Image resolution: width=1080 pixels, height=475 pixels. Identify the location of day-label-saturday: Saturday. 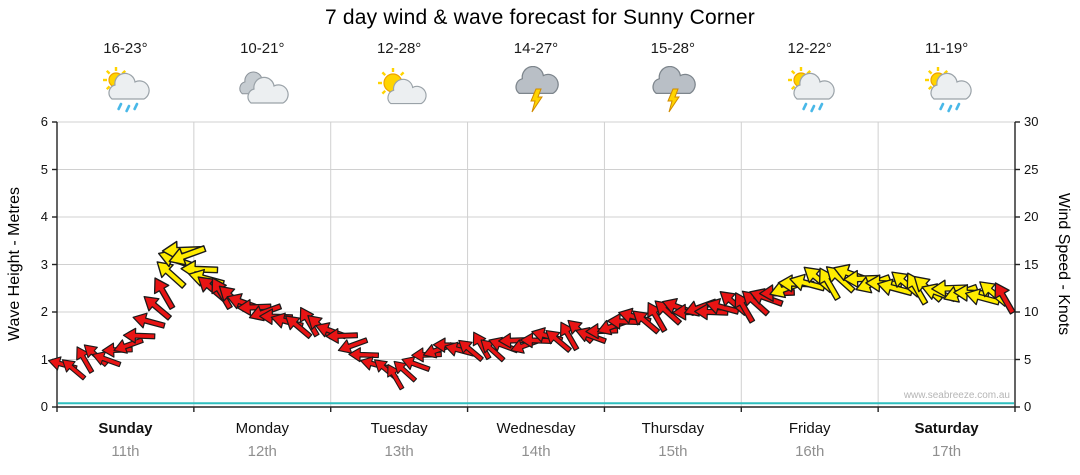
(946, 428).